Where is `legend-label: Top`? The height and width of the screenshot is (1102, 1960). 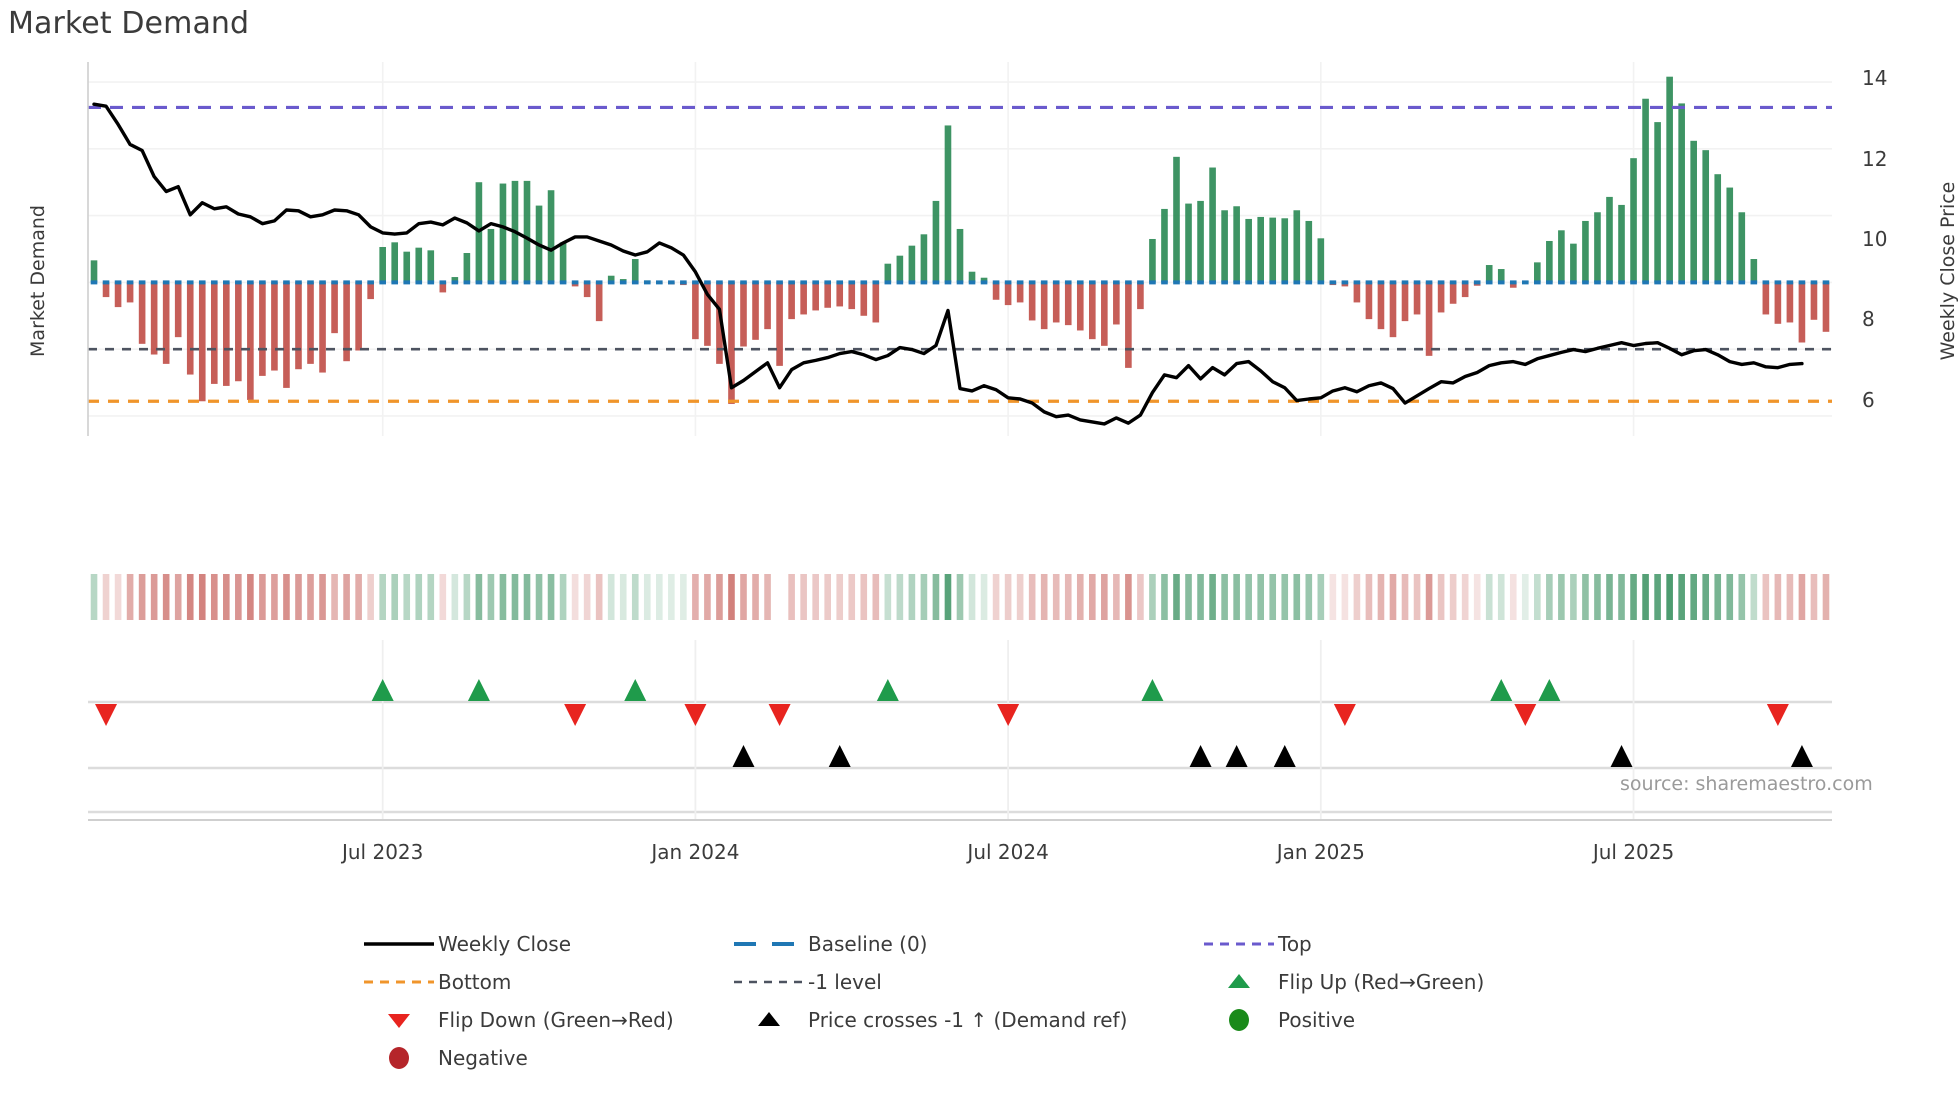
legend-label: Top is located at coordinates (1295, 944).